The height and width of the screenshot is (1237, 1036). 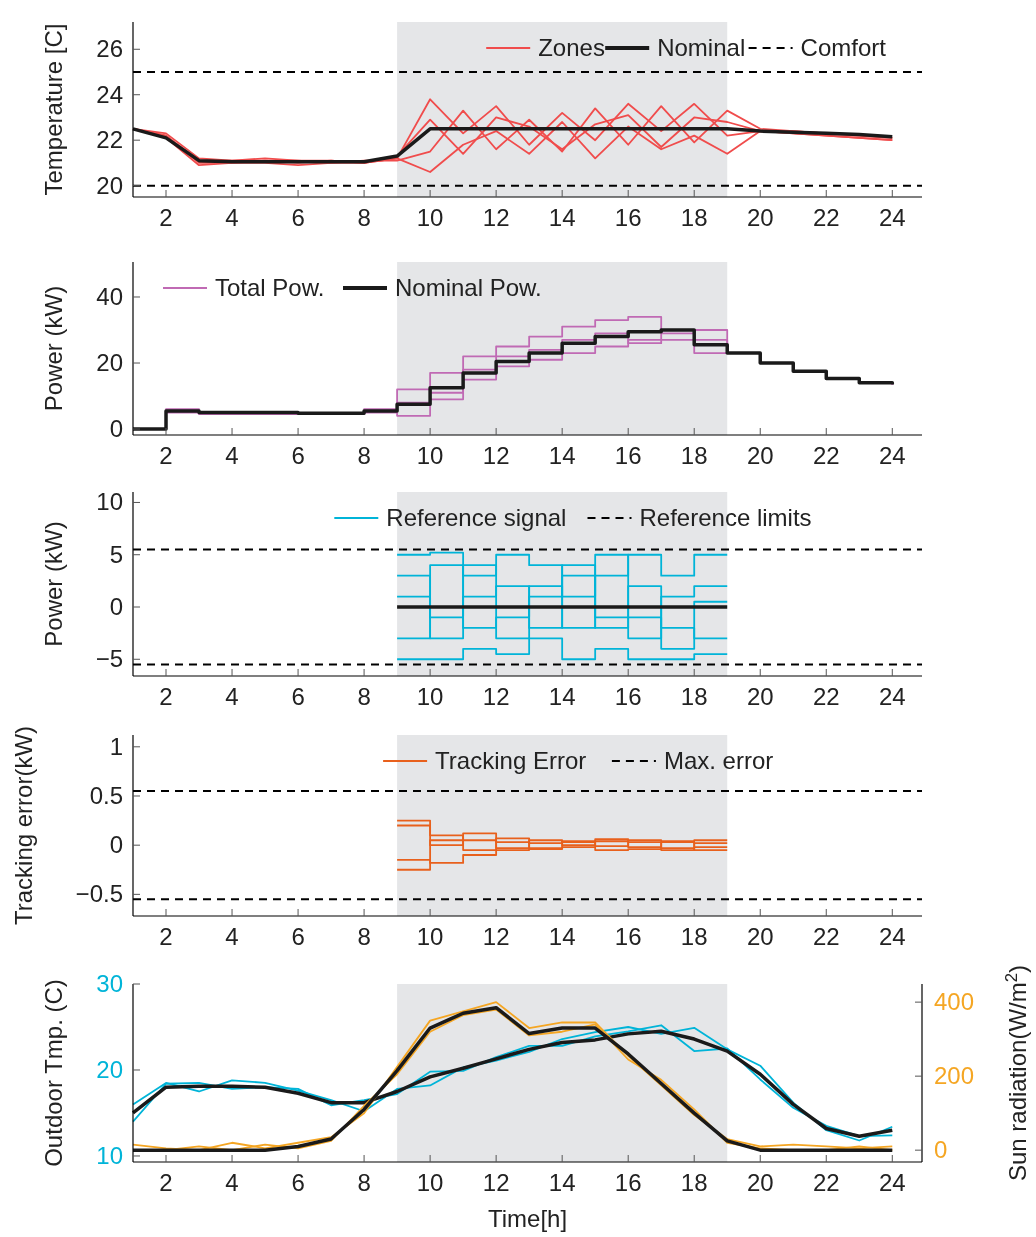 I want to click on legend-label: Nominal, so click(x=701, y=47).